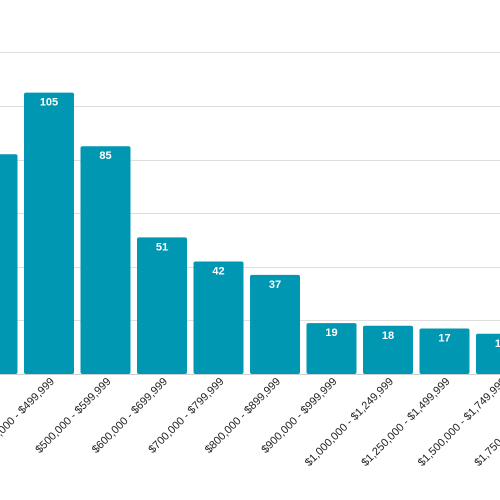 The image size is (500, 500). What do you see at coordinates (497, 344) in the screenshot?
I see `bar-value-label: 15` at bounding box center [497, 344].